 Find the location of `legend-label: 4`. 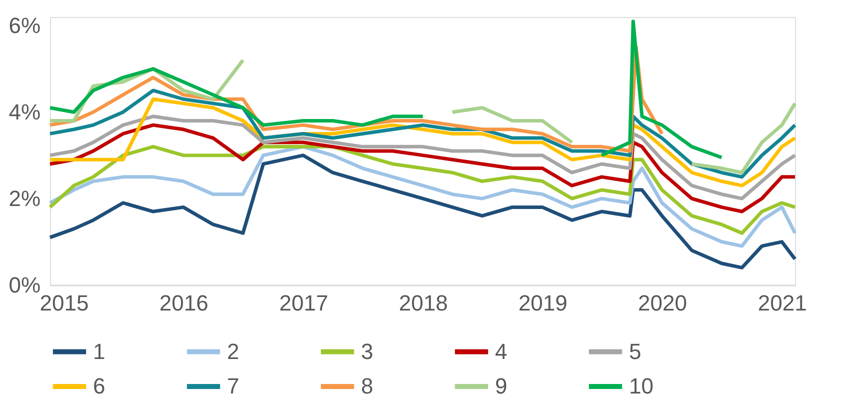

legend-label: 4 is located at coordinates (501, 351).